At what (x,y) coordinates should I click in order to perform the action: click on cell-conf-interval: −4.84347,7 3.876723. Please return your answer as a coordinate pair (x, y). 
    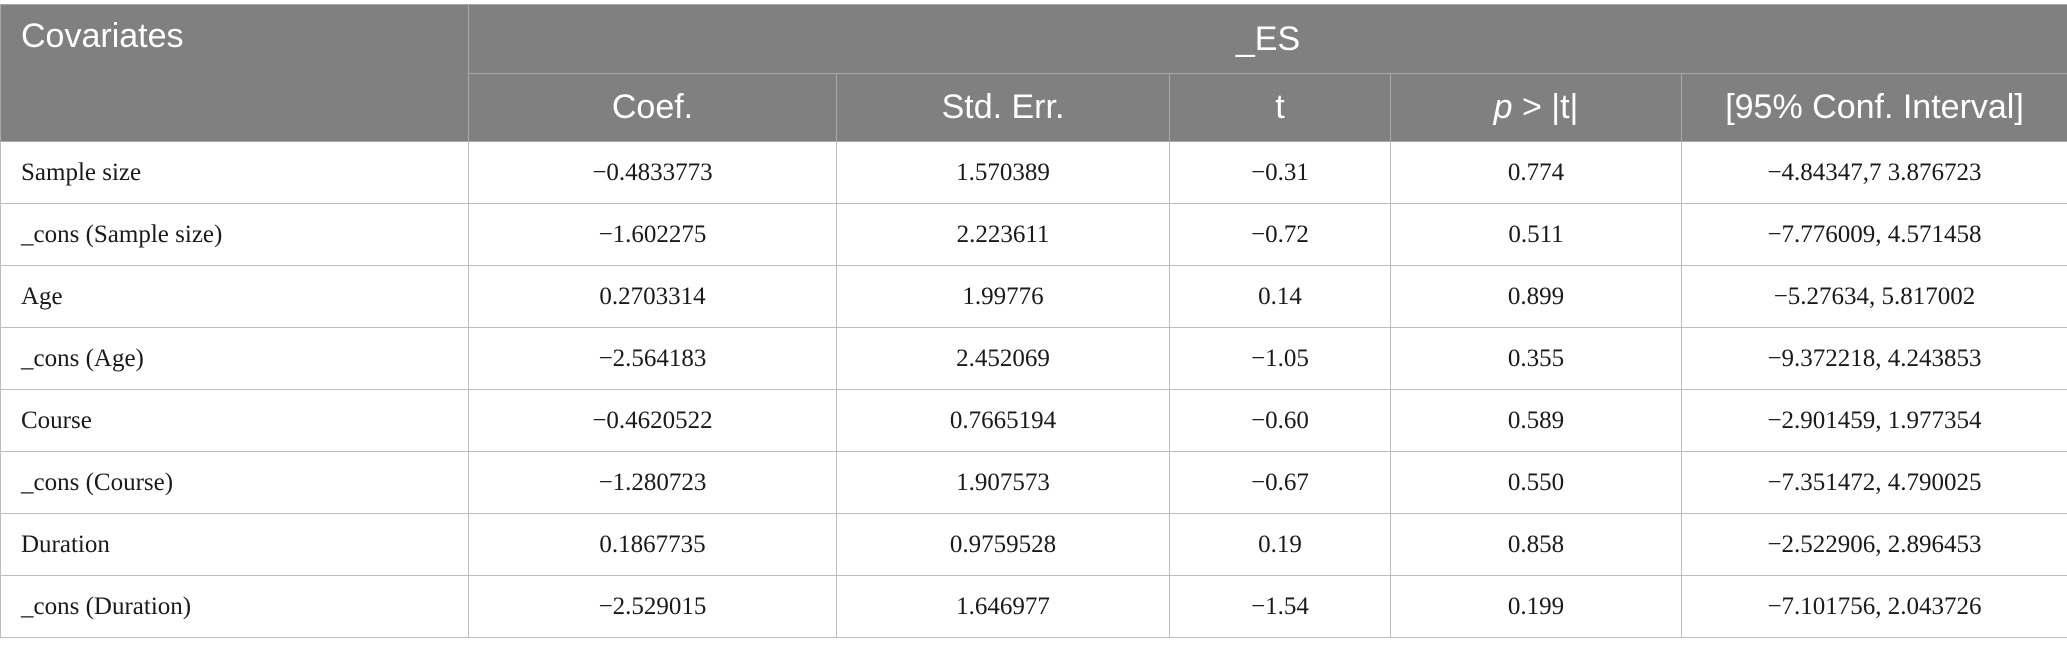
    Looking at the image, I should click on (1873, 172).